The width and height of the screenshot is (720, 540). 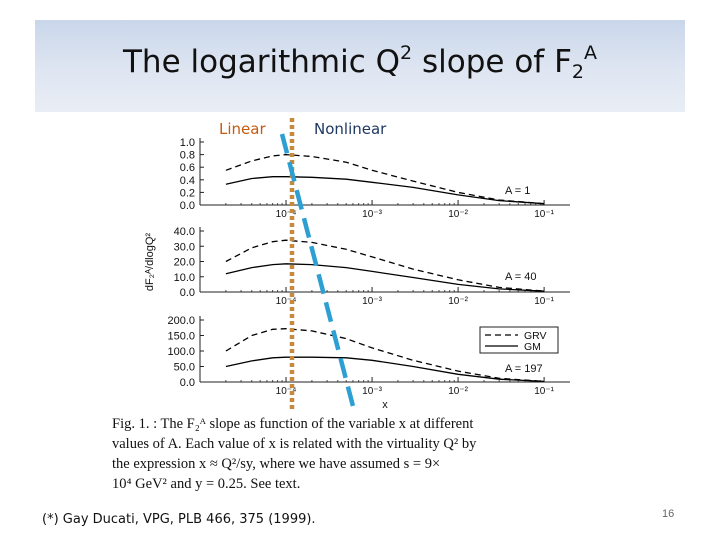 I want to click on nonlinear-boundary-line, so click(x=318, y=272).